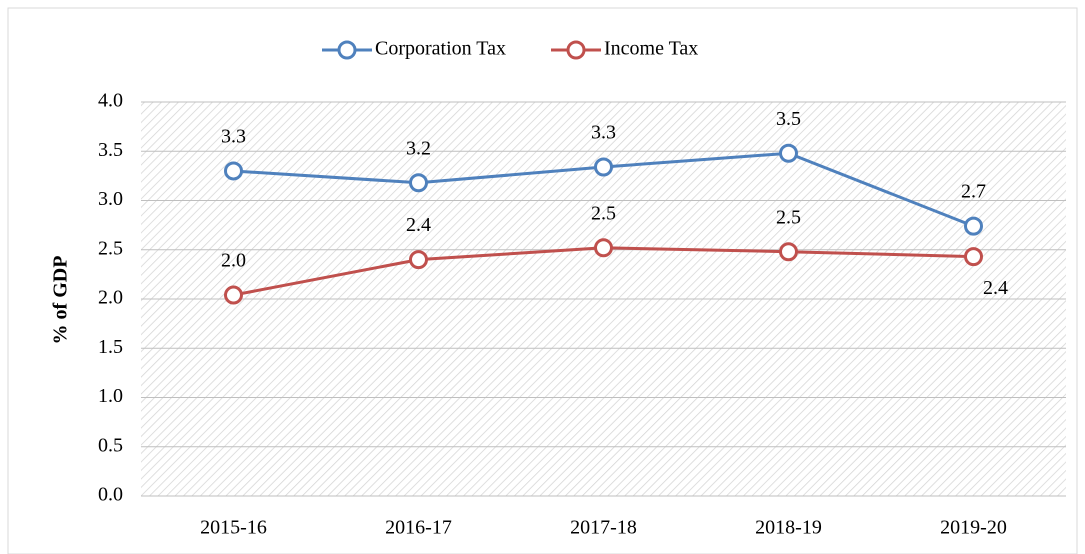 The height and width of the screenshot is (554, 1085). What do you see at coordinates (788, 119) in the screenshot?
I see `data-label: 3.5` at bounding box center [788, 119].